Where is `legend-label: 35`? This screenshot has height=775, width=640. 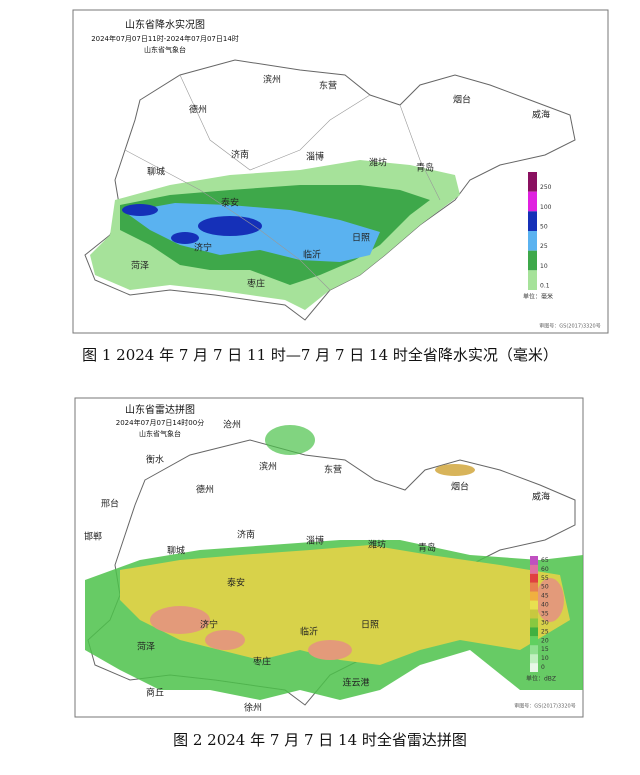
legend-label: 35 is located at coordinates (545, 614).